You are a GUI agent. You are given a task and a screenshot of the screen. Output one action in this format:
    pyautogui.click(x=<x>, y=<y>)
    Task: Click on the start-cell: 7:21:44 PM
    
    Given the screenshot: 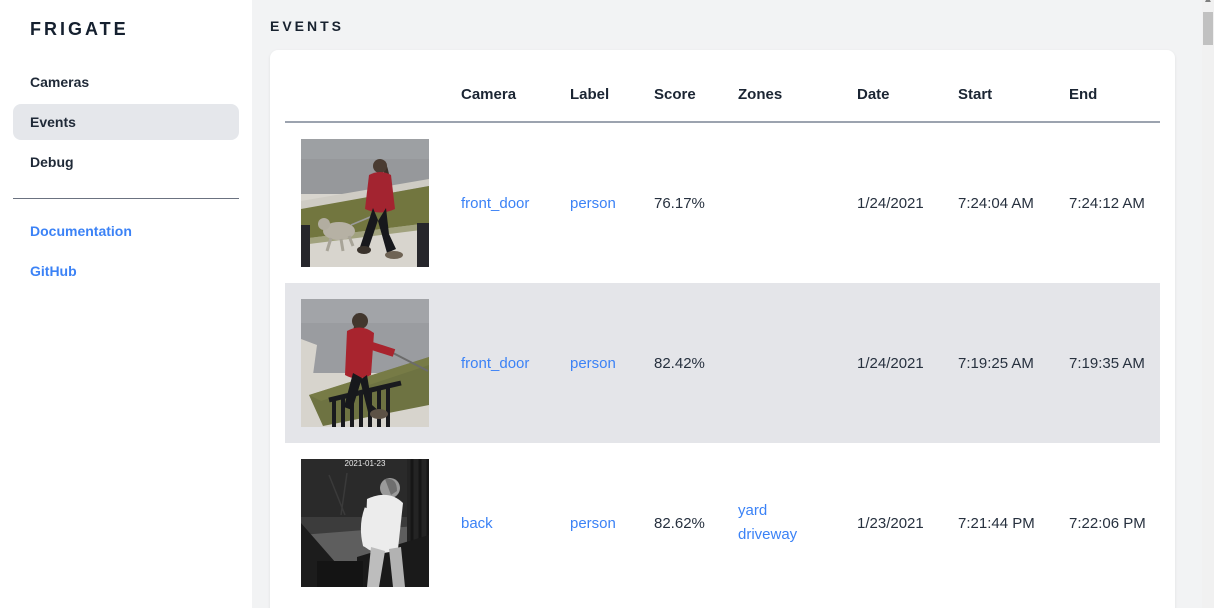 What is the action you would take?
    pyautogui.click(x=996, y=523)
    